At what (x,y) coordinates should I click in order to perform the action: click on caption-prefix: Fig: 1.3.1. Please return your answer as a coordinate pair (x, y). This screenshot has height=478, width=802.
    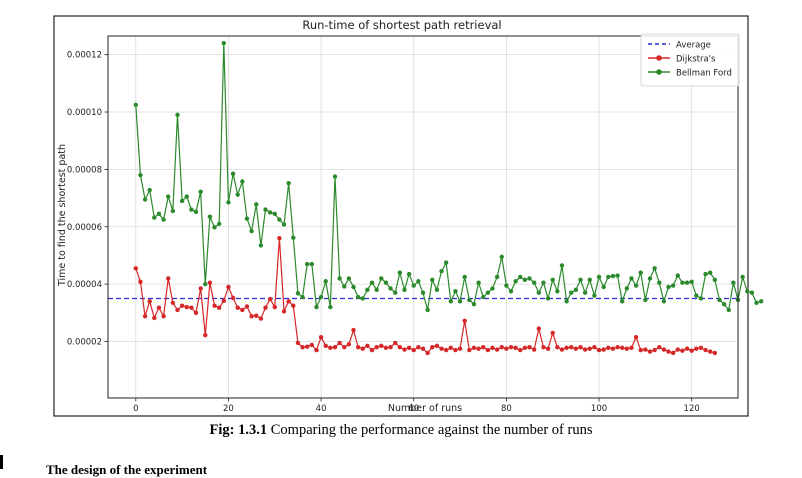
    Looking at the image, I should click on (238, 430).